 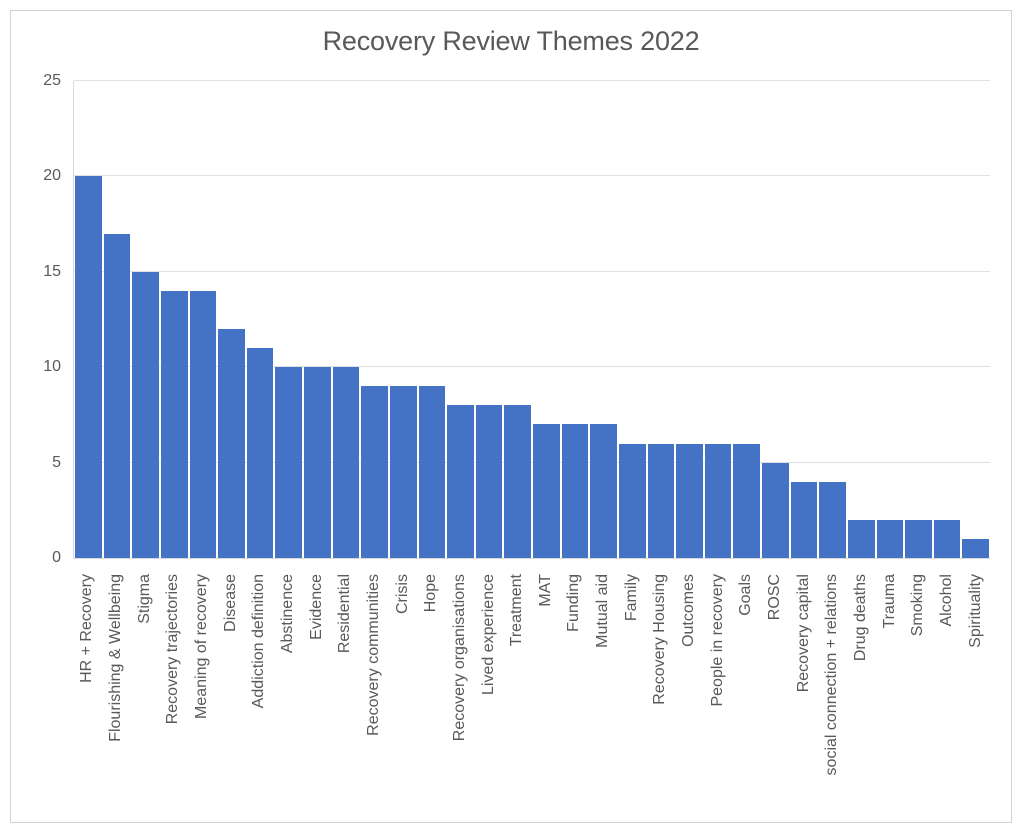 What do you see at coordinates (603, 611) in the screenshot?
I see `x-axis-label: Mutual aid` at bounding box center [603, 611].